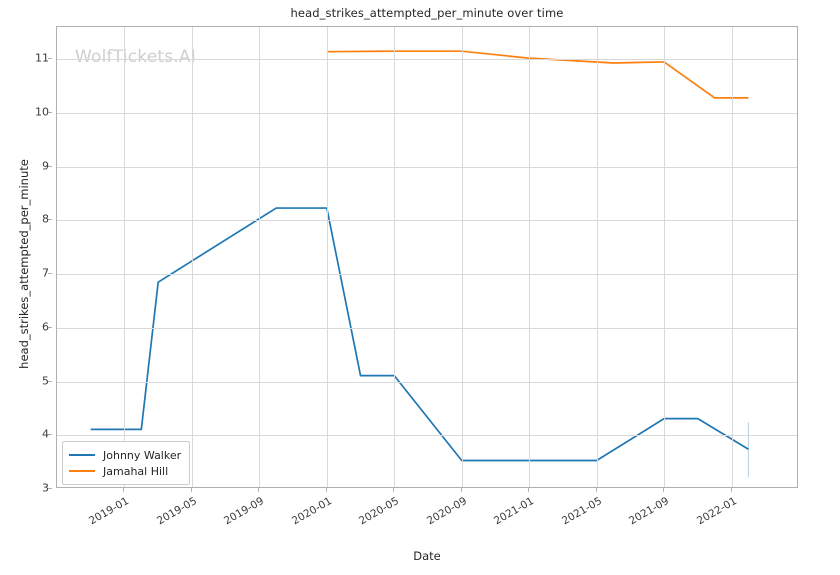  I want to click on x-tick-label: 2021-01, so click(514, 511).